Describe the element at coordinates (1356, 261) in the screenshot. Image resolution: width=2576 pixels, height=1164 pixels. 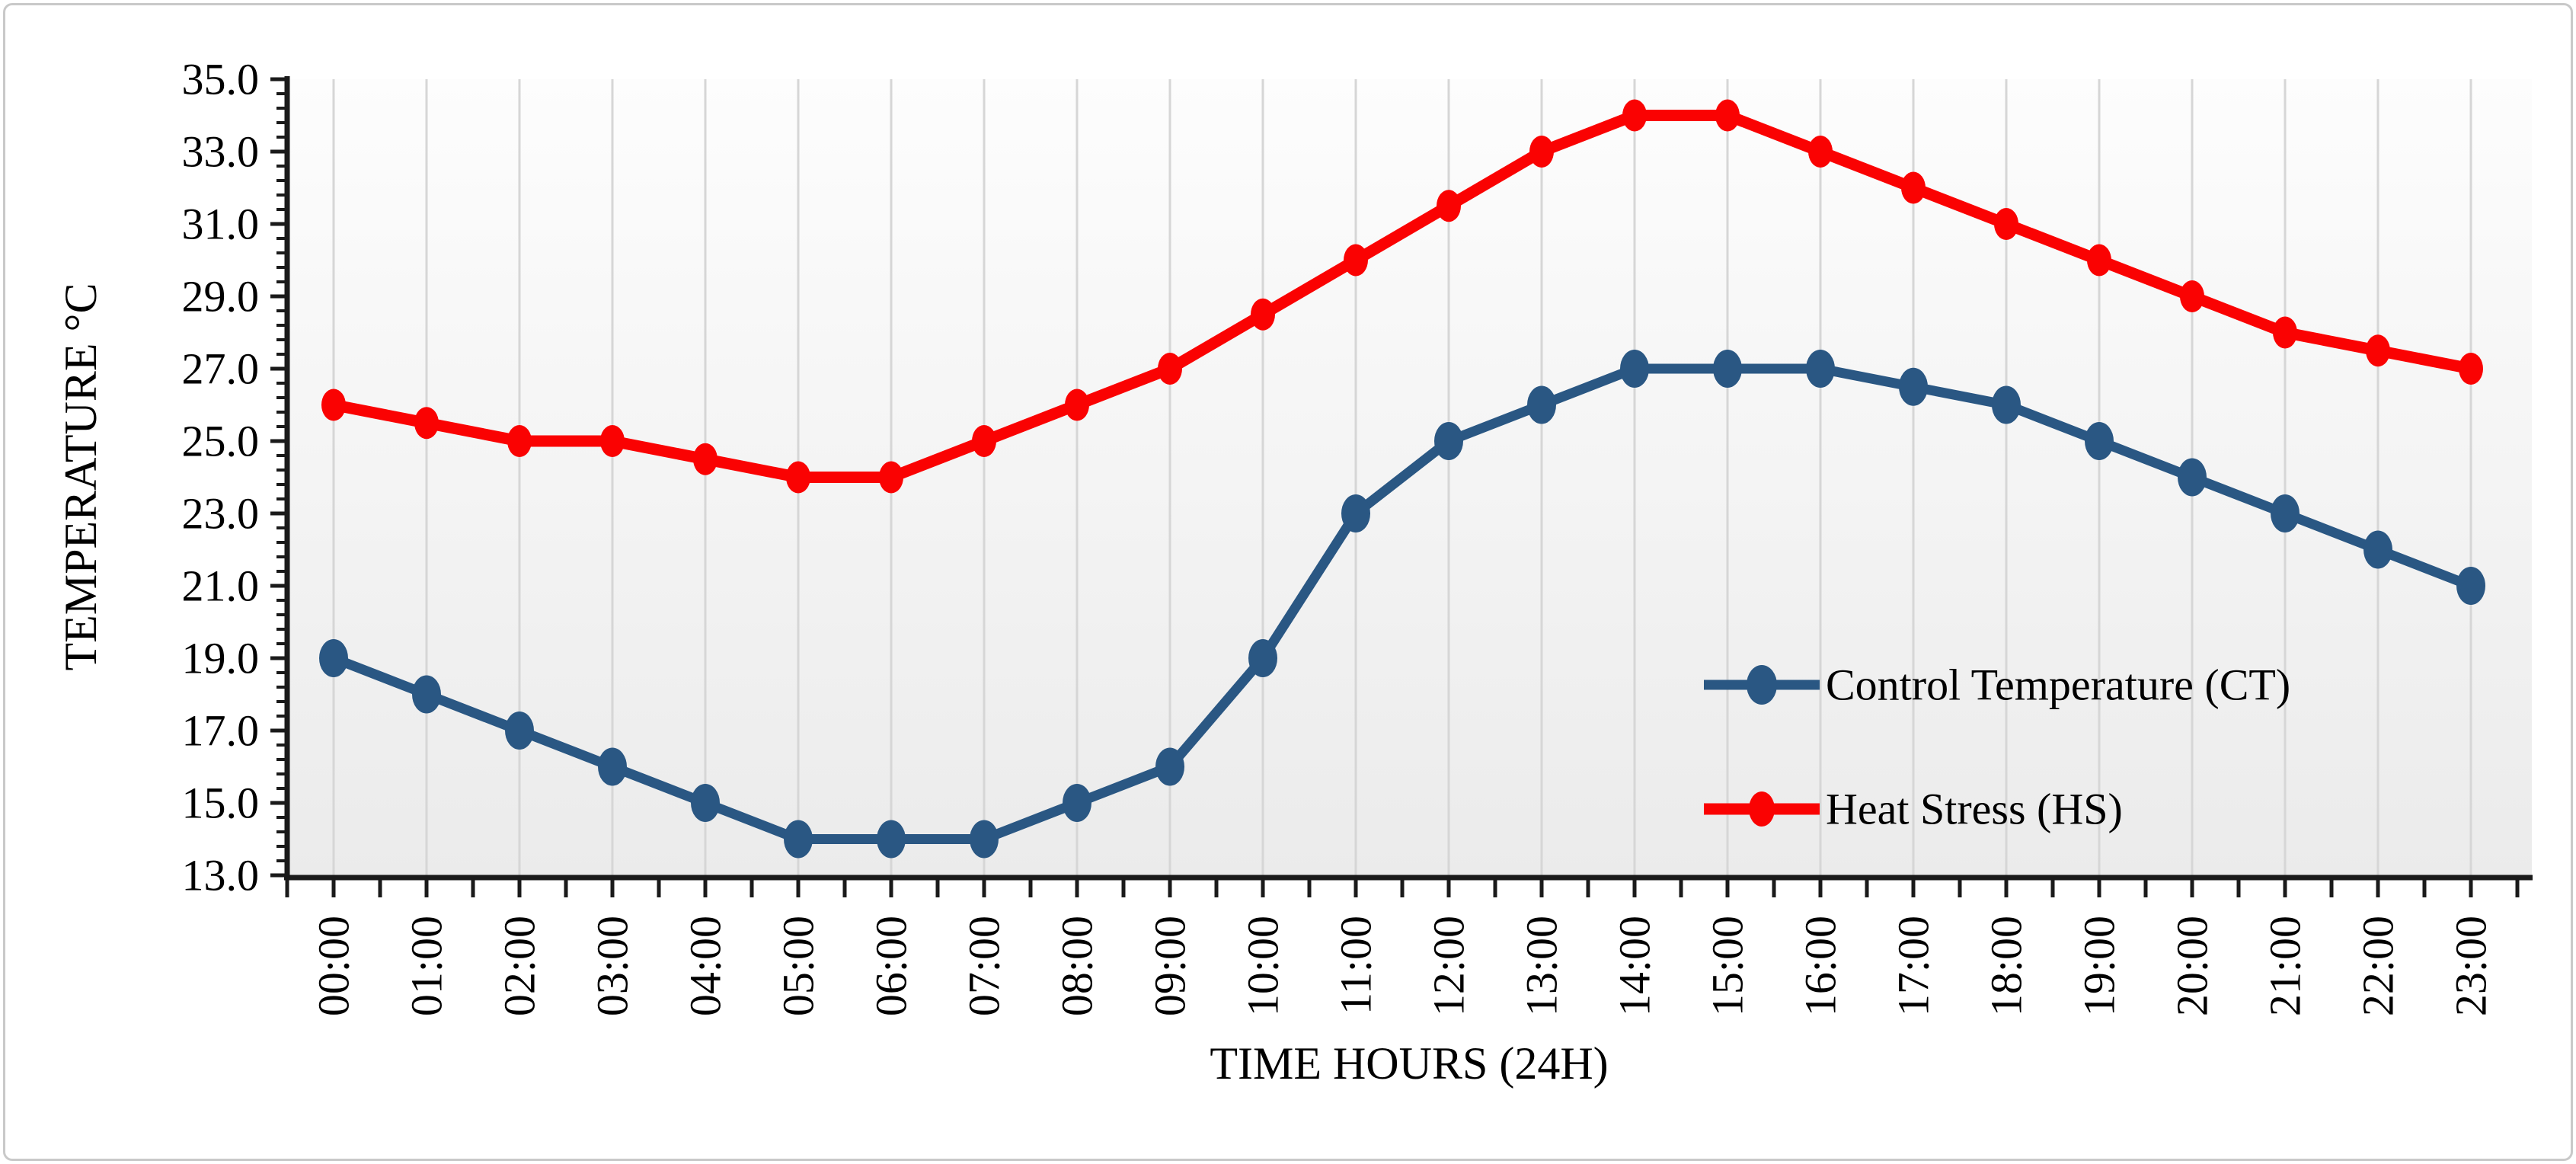
I see `data-point-hs-11:00` at that location.